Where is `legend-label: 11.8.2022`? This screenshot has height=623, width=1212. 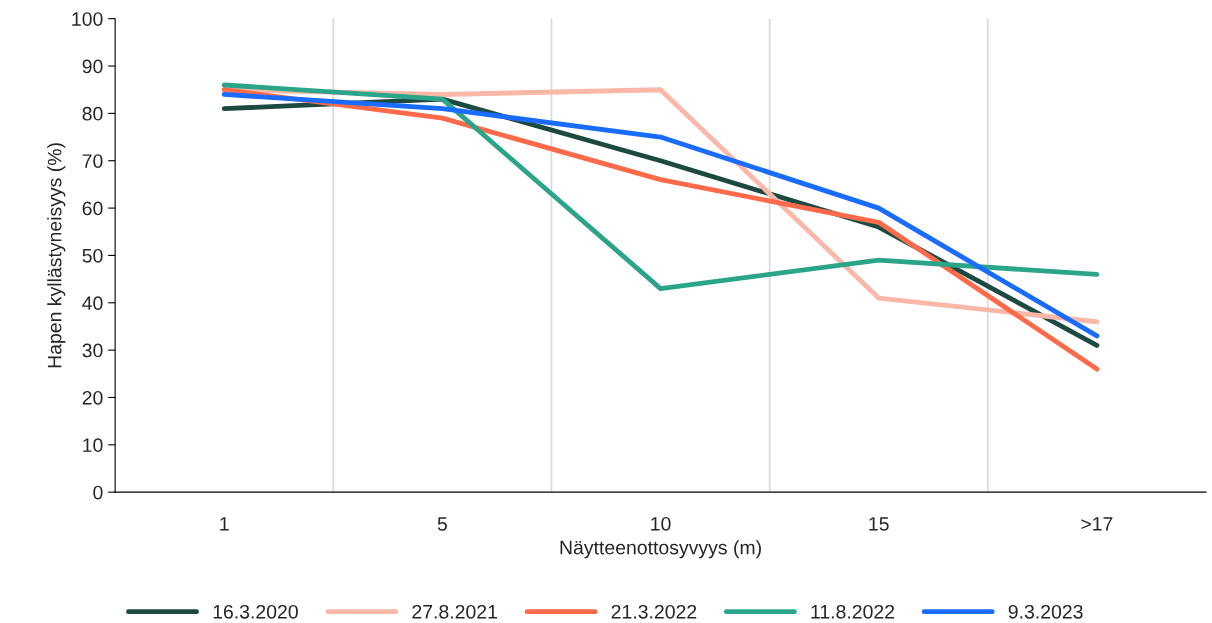 legend-label: 11.8.2022 is located at coordinates (853, 611).